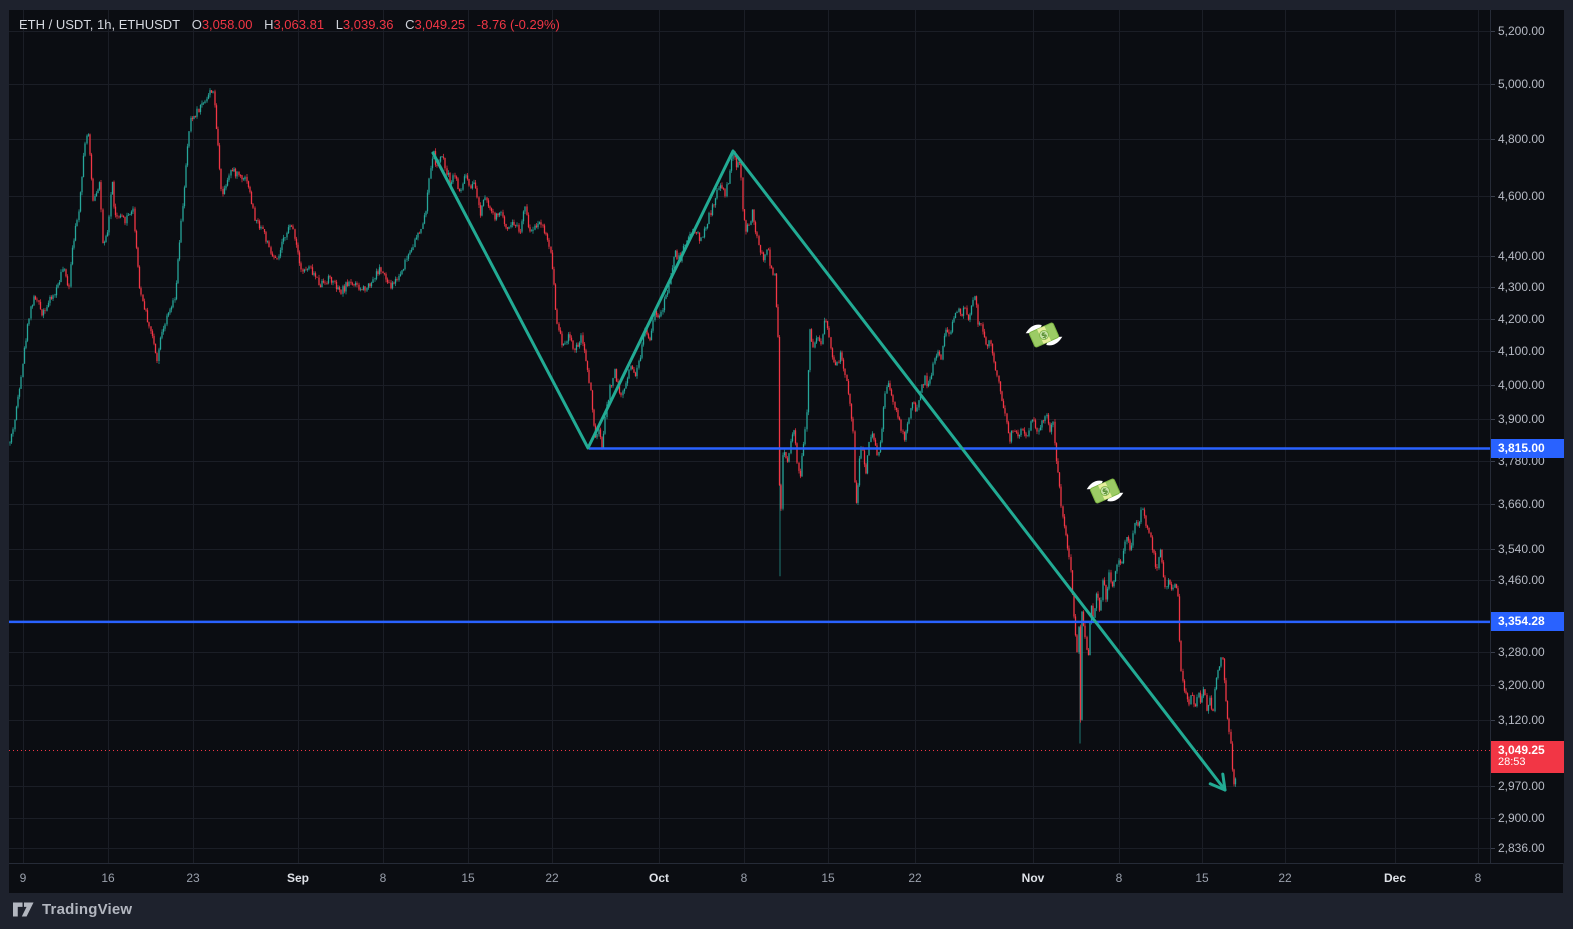  Describe the element at coordinates (1521, 580) in the screenshot. I see `price-axis-label: 3,460.00` at that location.